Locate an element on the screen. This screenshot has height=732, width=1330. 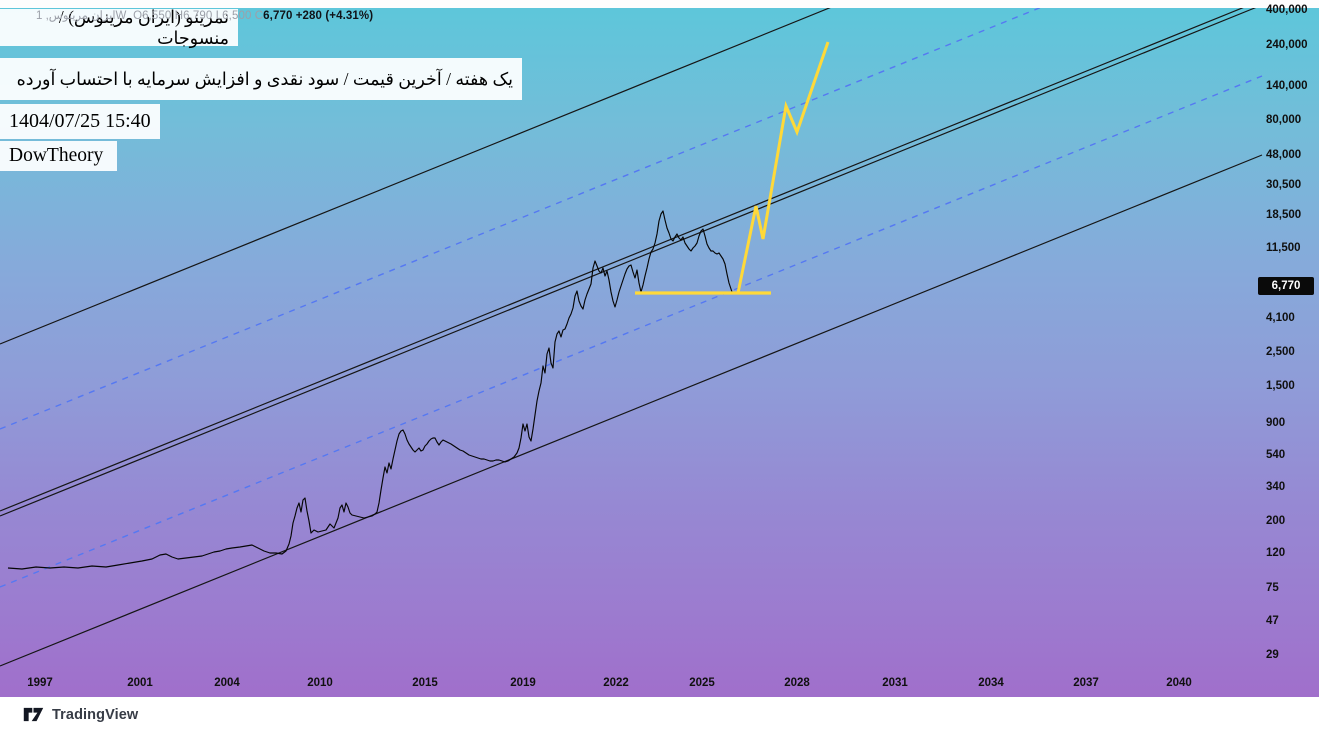
tradingview-logo-icon is located at coordinates (33, 714).